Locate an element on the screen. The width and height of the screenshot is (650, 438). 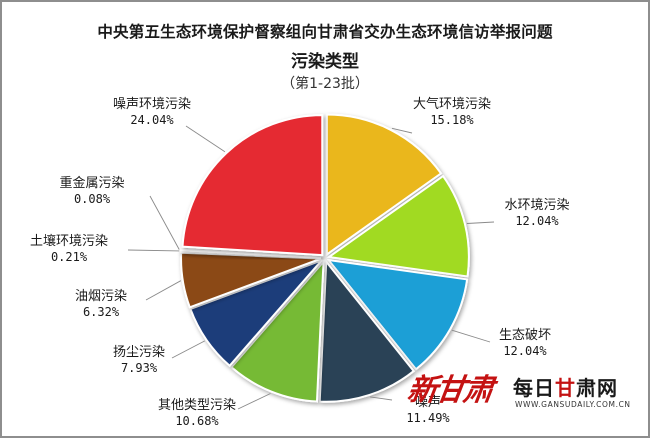
slice-label-pct-7: 0.21% is located at coordinates (69, 257).